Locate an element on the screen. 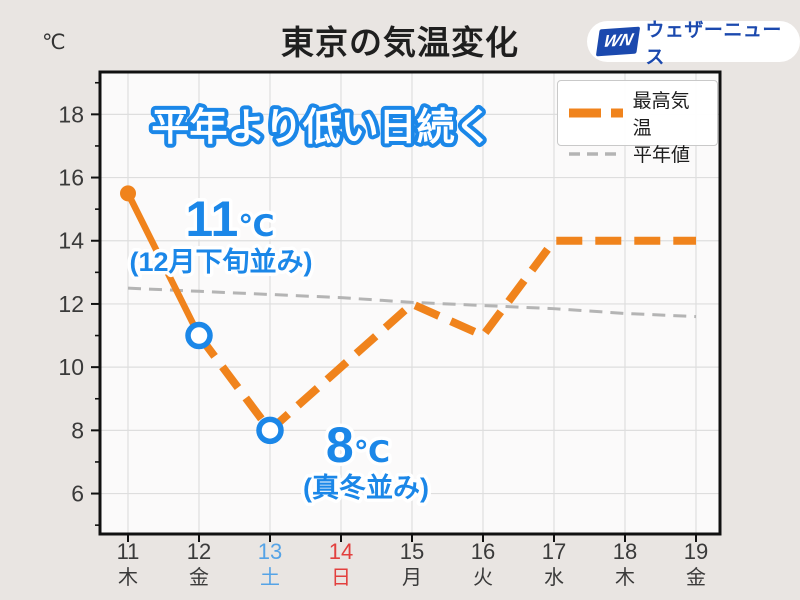 This screenshot has height=600, width=800. x-tick-label: 11 is located at coordinates (128, 551).